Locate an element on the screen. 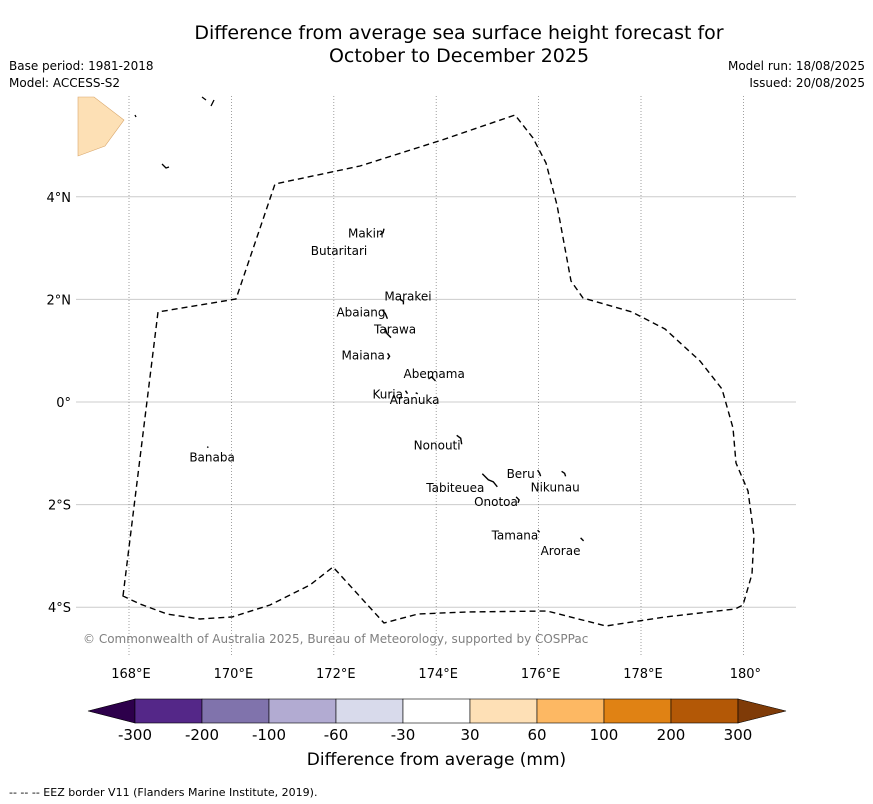 The height and width of the screenshot is (804, 873). colorbar-tick-label: 300 is located at coordinates (738, 735).